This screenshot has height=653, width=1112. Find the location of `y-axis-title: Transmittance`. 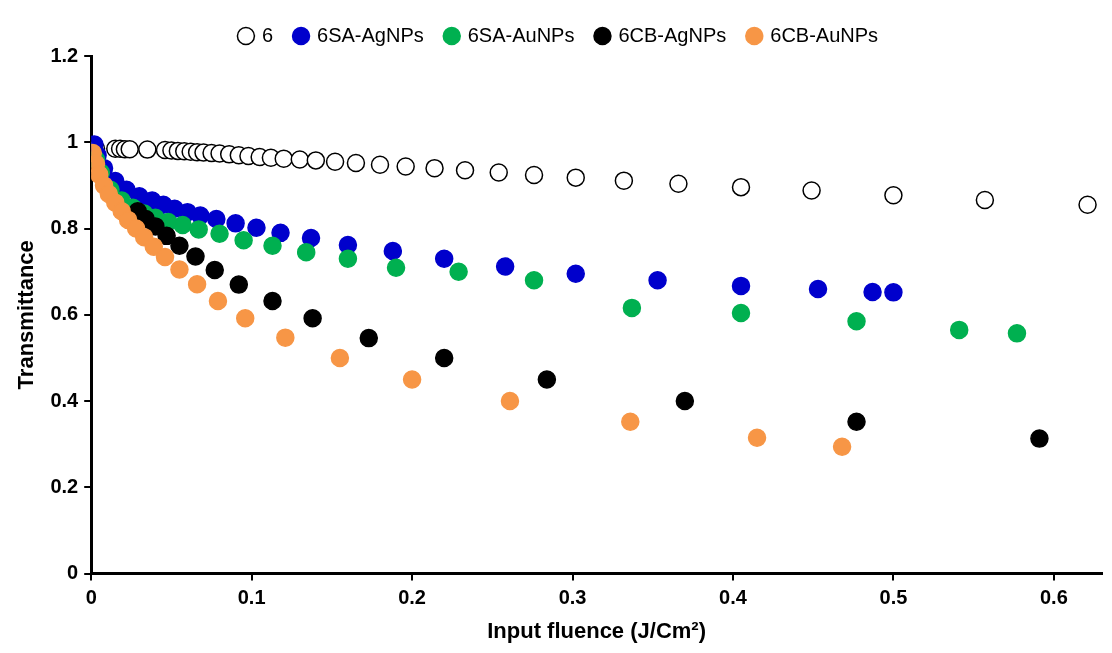

y-axis-title: Transmittance is located at coordinates (26, 315).